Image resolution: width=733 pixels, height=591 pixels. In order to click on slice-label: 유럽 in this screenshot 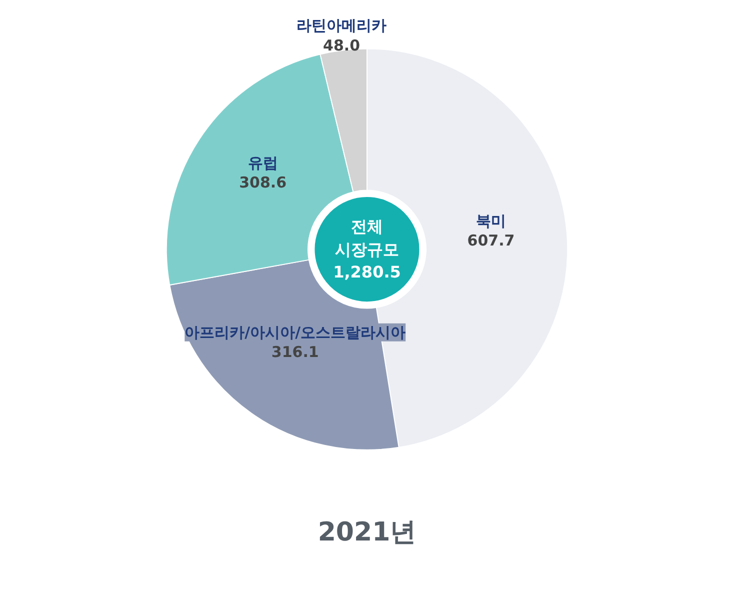, I will do `click(263, 163)`.